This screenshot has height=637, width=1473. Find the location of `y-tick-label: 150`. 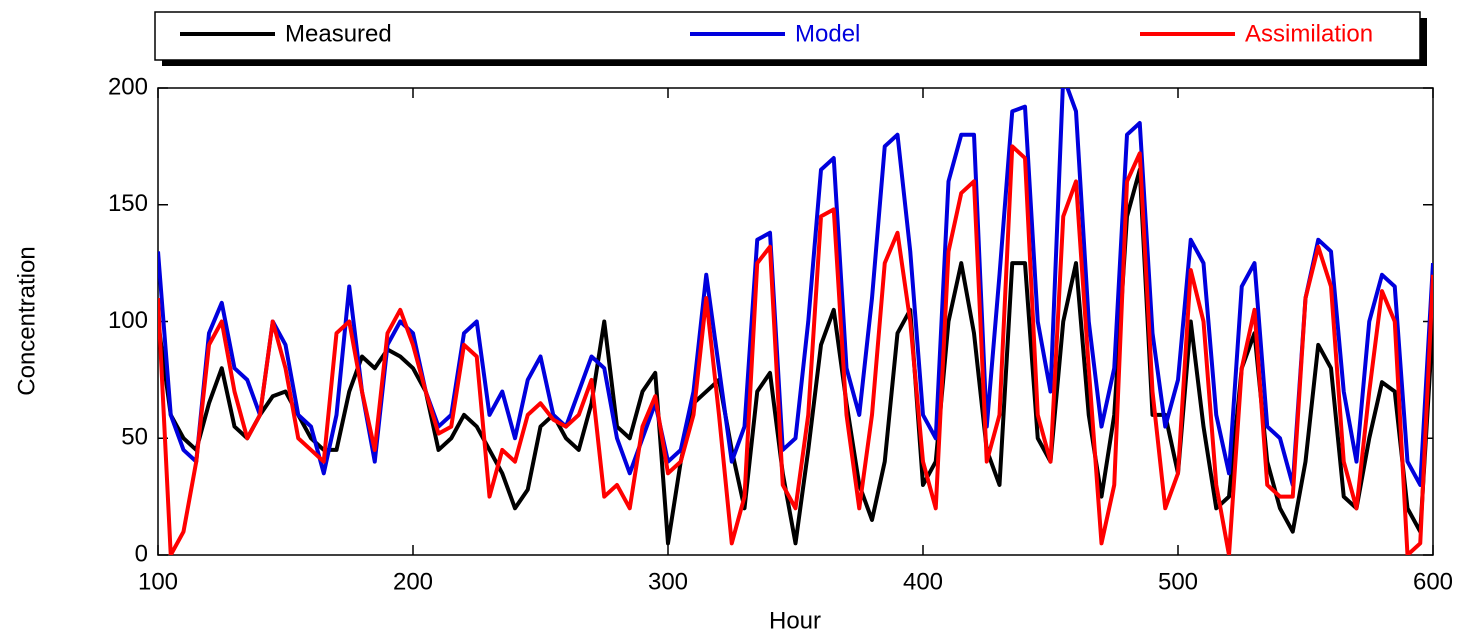

y-tick-label: 150 is located at coordinates (128, 203).